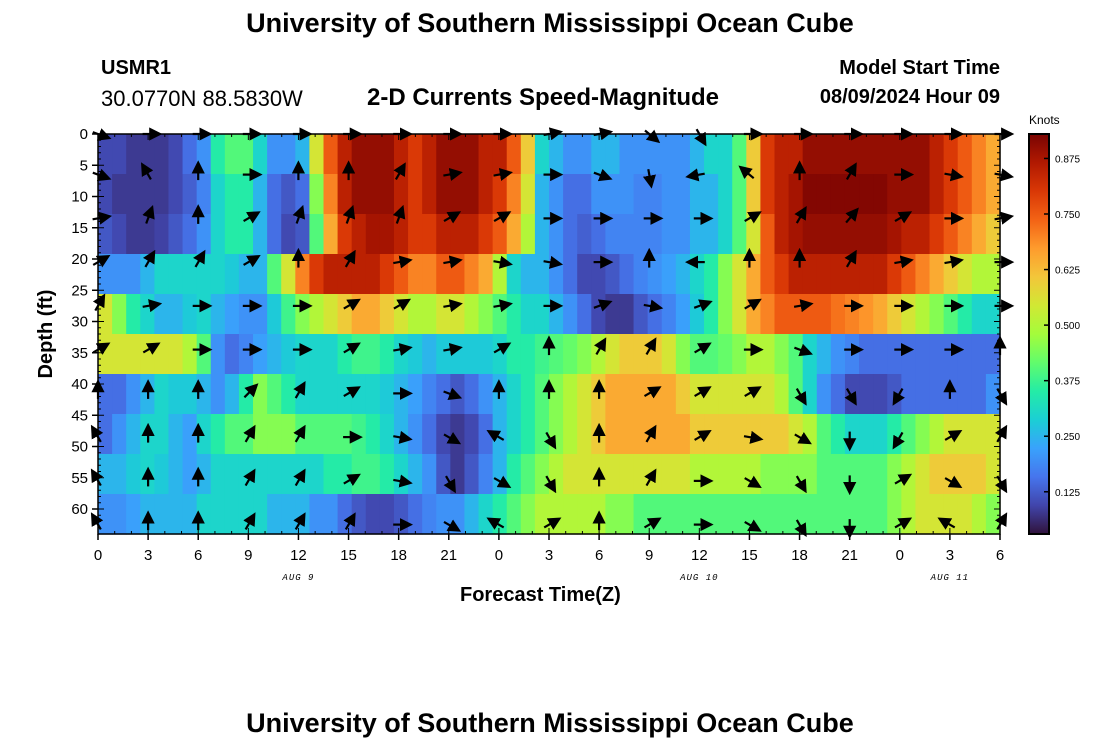  I want to click on colorbar-tick-label: 0.875, so click(1067, 159).